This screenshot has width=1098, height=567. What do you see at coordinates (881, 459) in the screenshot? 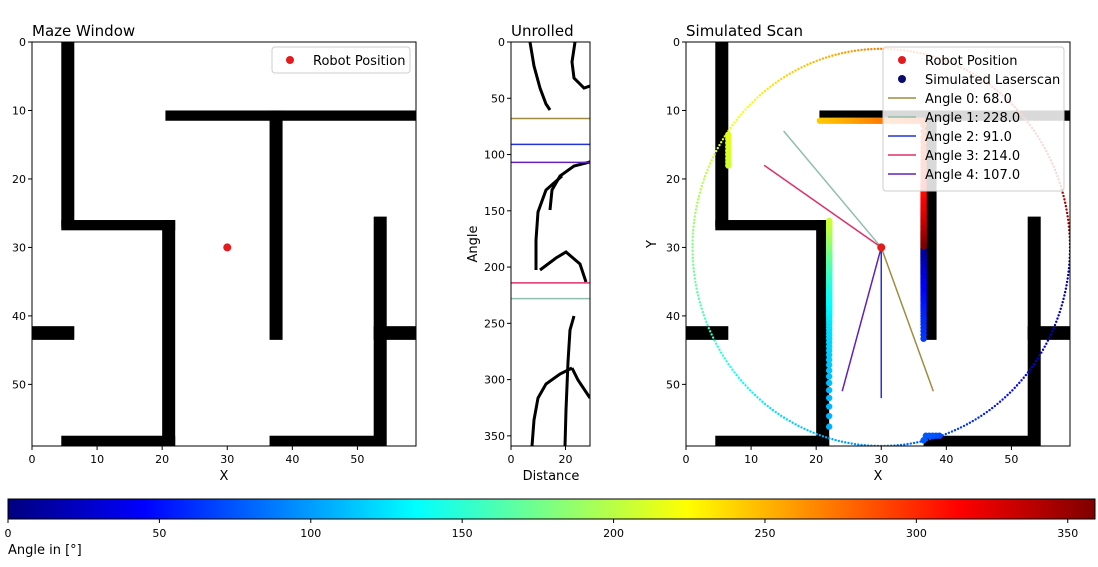
I see `scan-xtick-label: 30` at bounding box center [881, 459].